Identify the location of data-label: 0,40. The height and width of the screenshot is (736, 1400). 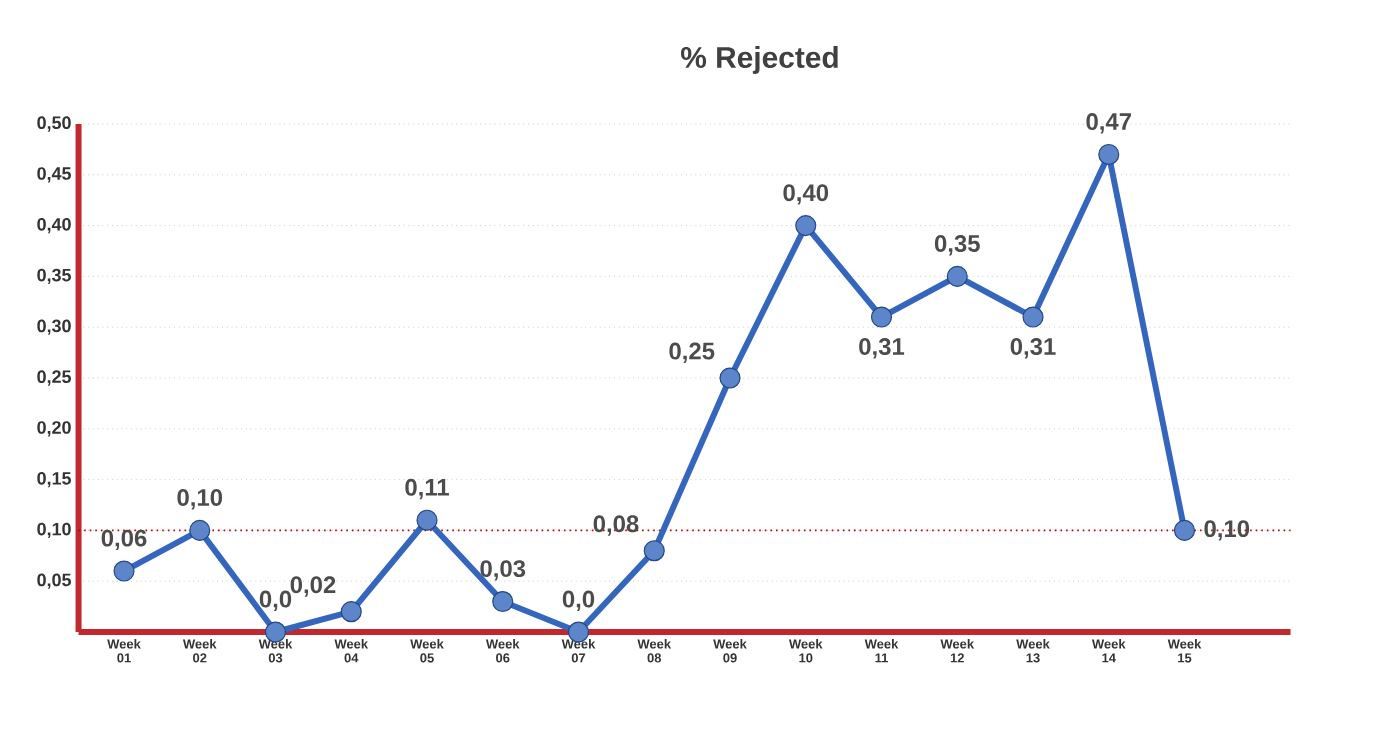
(806, 194).